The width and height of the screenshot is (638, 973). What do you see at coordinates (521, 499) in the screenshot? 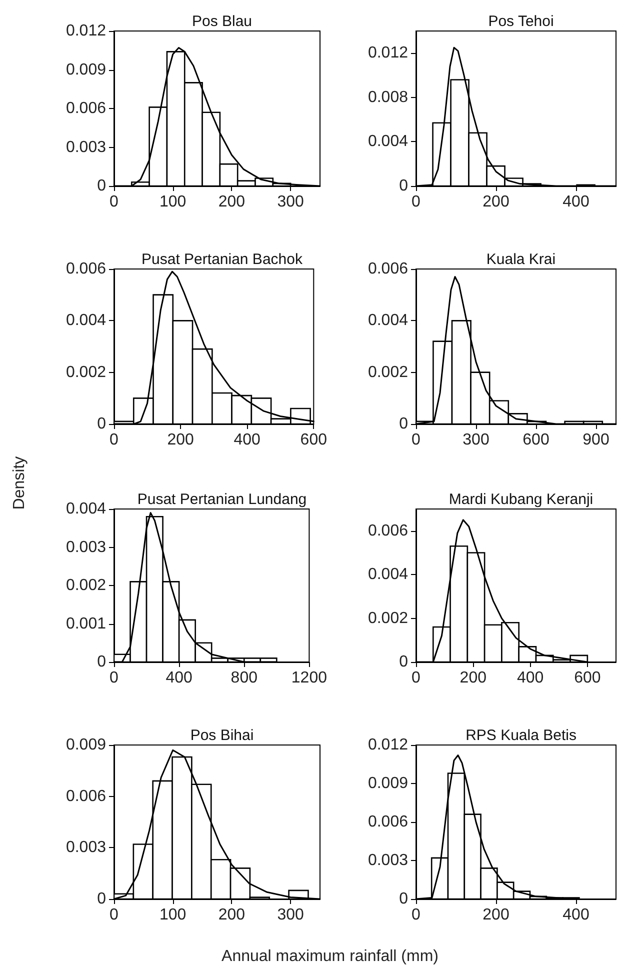
I see `chart-title: Mardi Kubang Keranji` at bounding box center [521, 499].